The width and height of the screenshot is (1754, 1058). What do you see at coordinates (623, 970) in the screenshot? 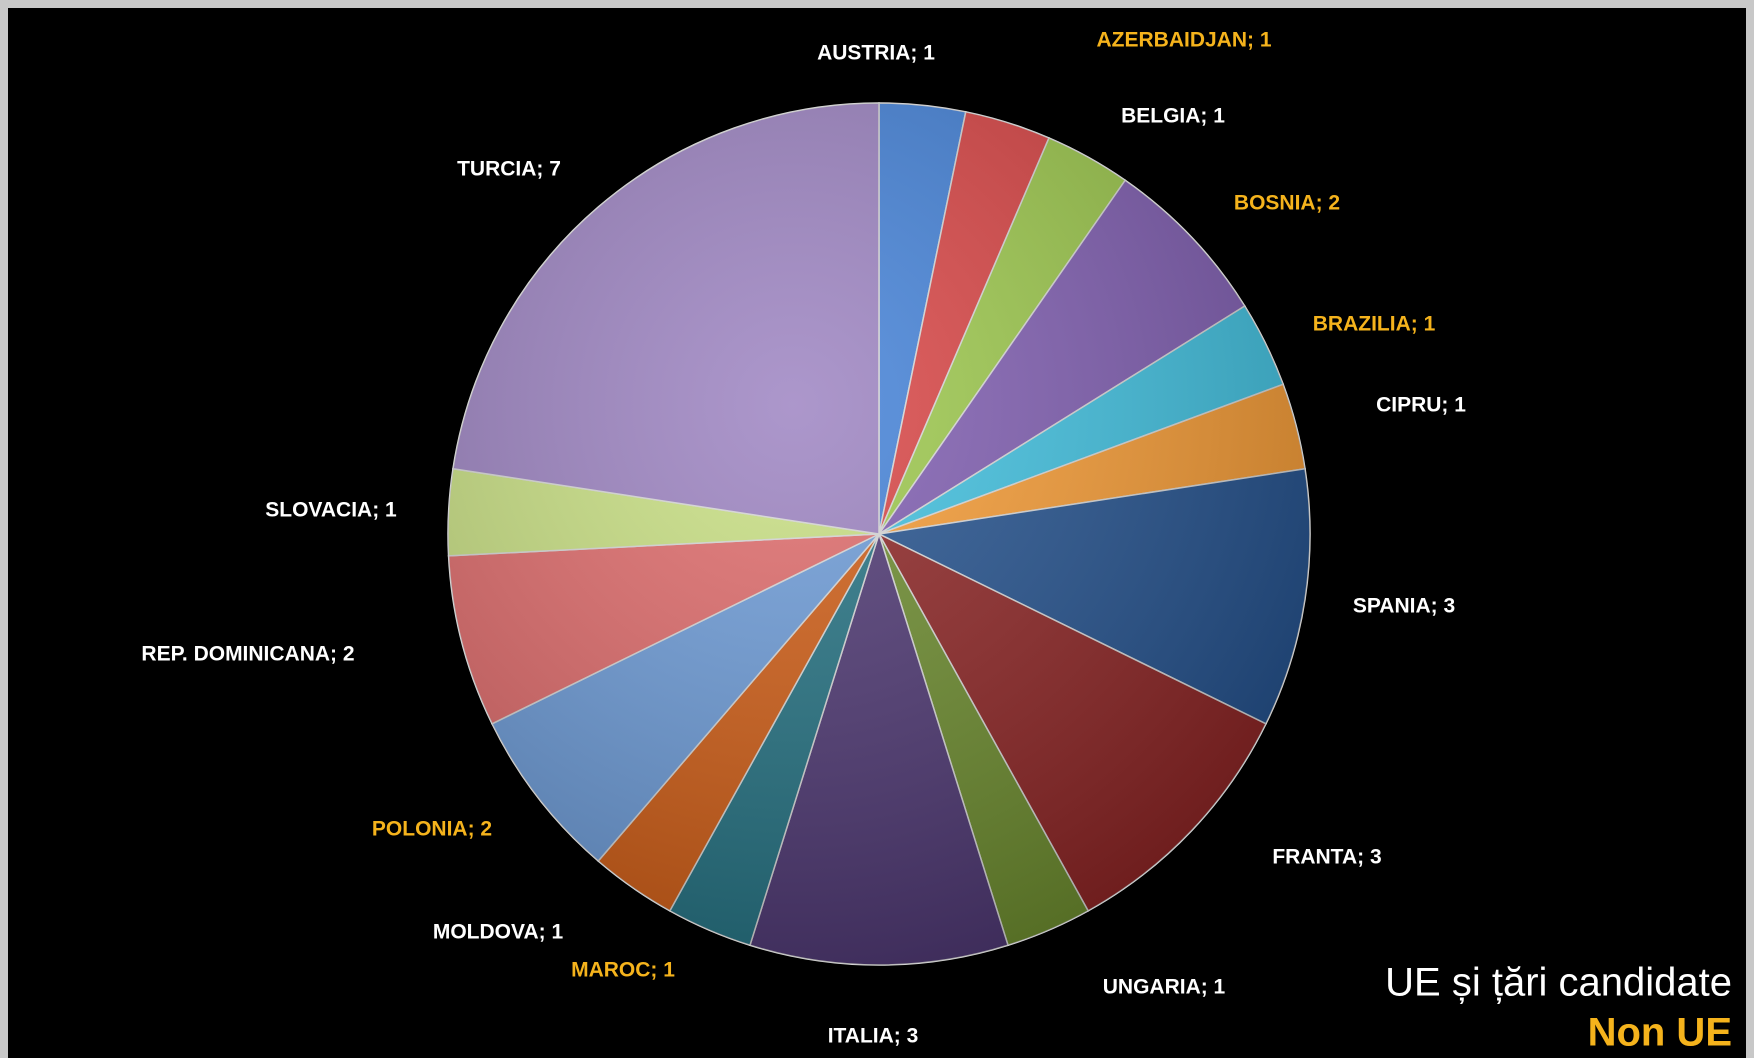
I see `data-label: MAROC; 1` at bounding box center [623, 970].